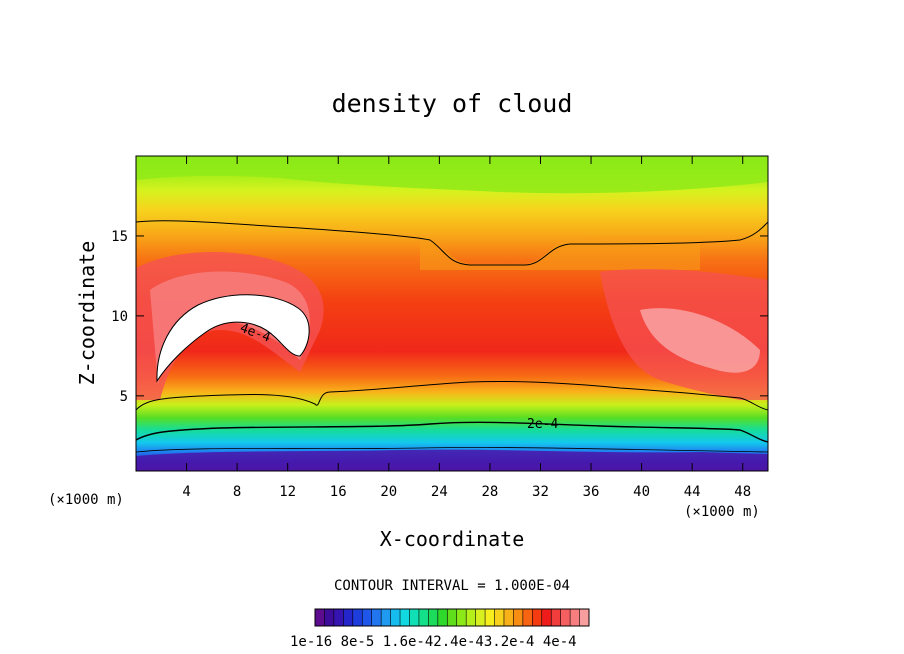 The image size is (904, 654). Describe the element at coordinates (186, 492) in the screenshot. I see `x-tick-label: 4` at that location.